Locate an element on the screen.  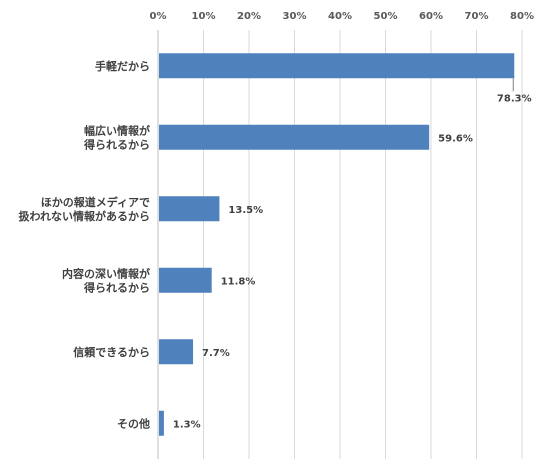
x-tick-label: 70% is located at coordinates (477, 16).